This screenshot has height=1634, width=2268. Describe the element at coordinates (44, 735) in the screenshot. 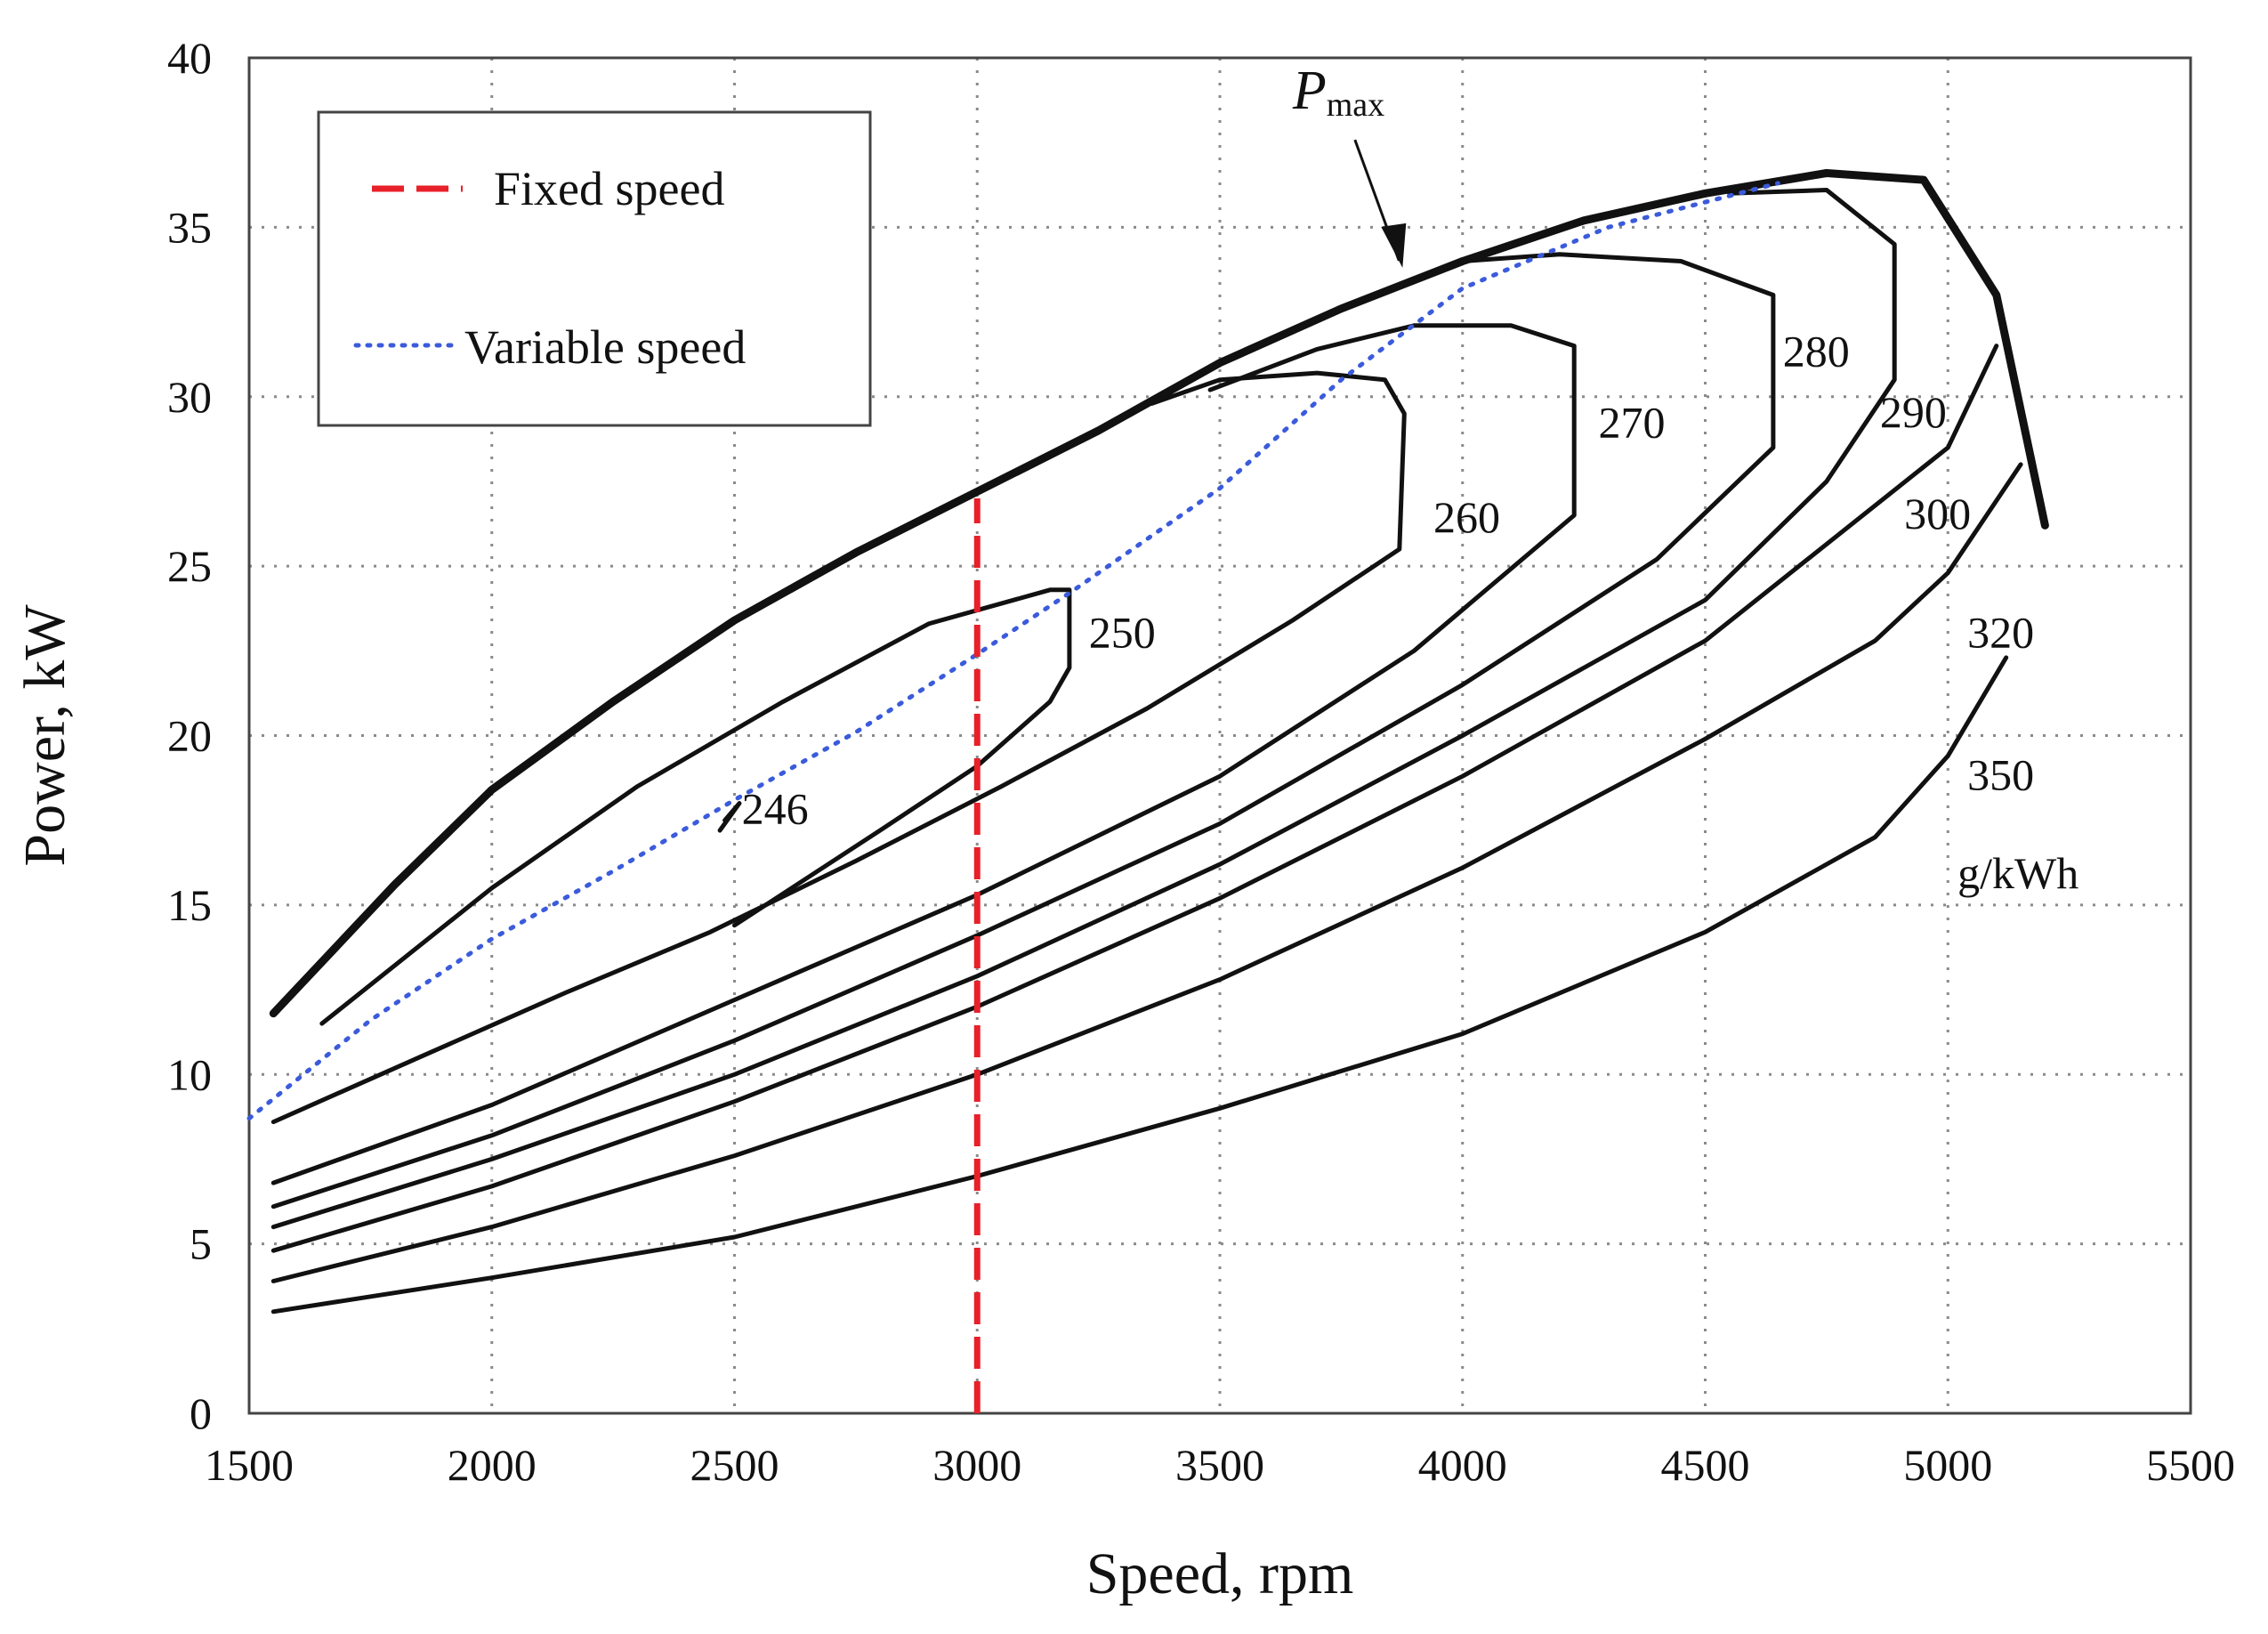

I see `y-axis-label: Power, kW` at that location.